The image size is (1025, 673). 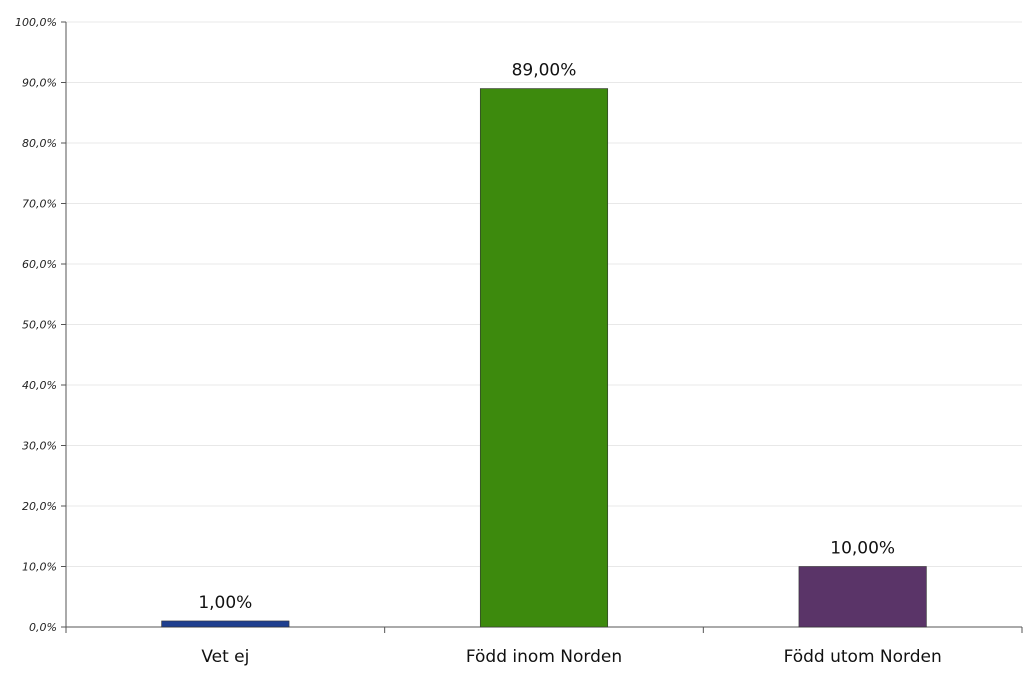 I want to click on y-tick-label: 0,0%, so click(x=43, y=627).